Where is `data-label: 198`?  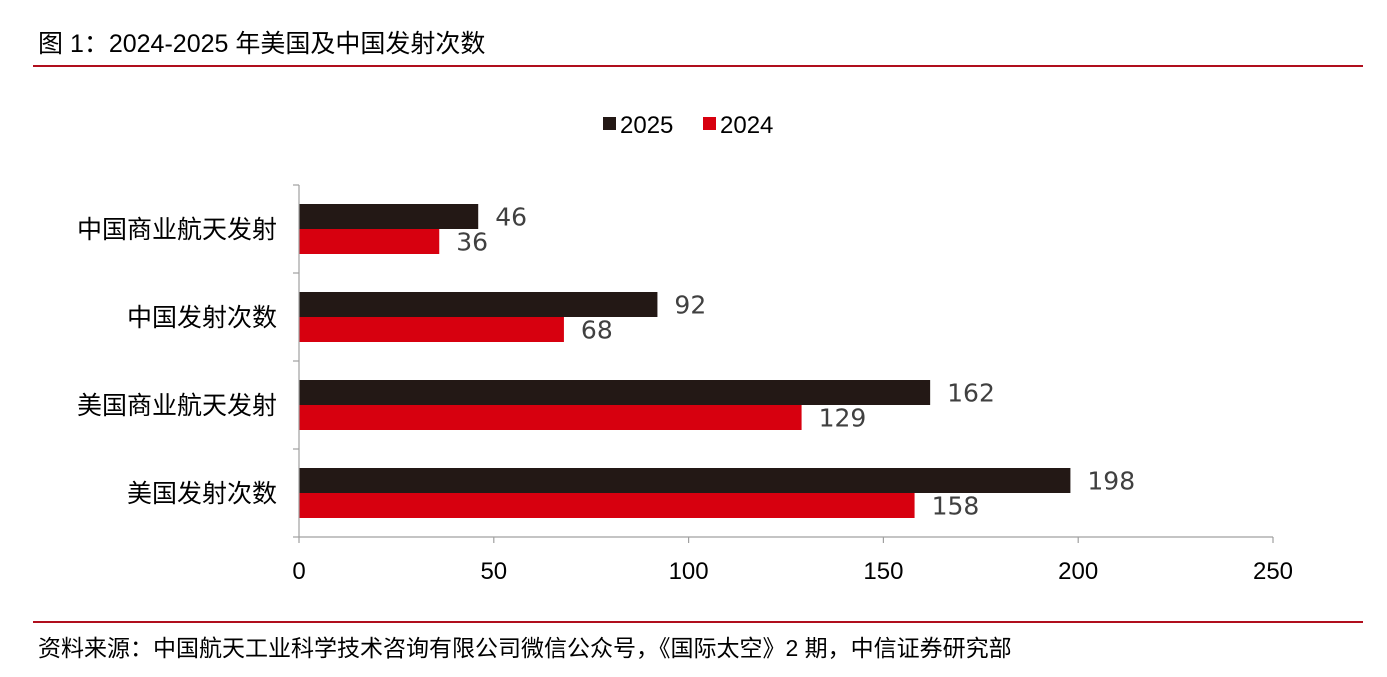 data-label: 198 is located at coordinates (1111, 481).